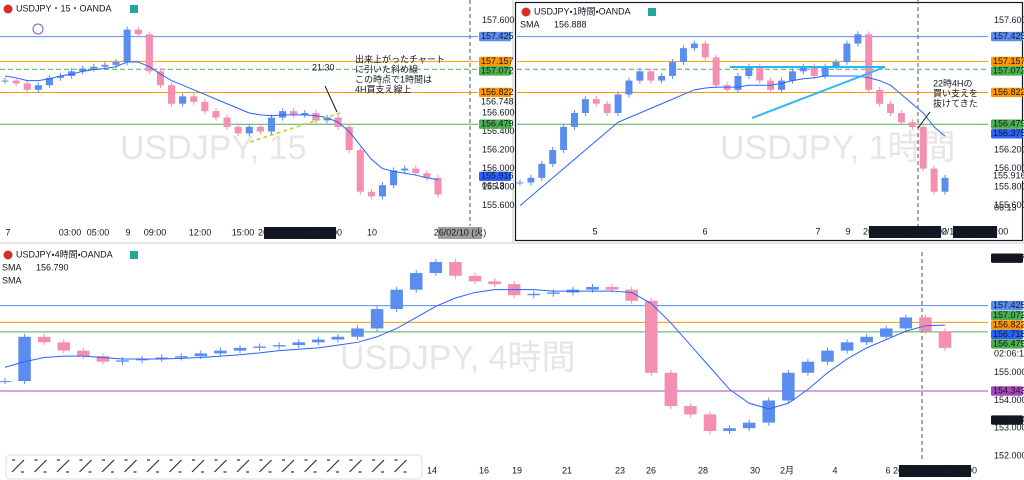  I want to click on time-label: 09:00, so click(155, 232).